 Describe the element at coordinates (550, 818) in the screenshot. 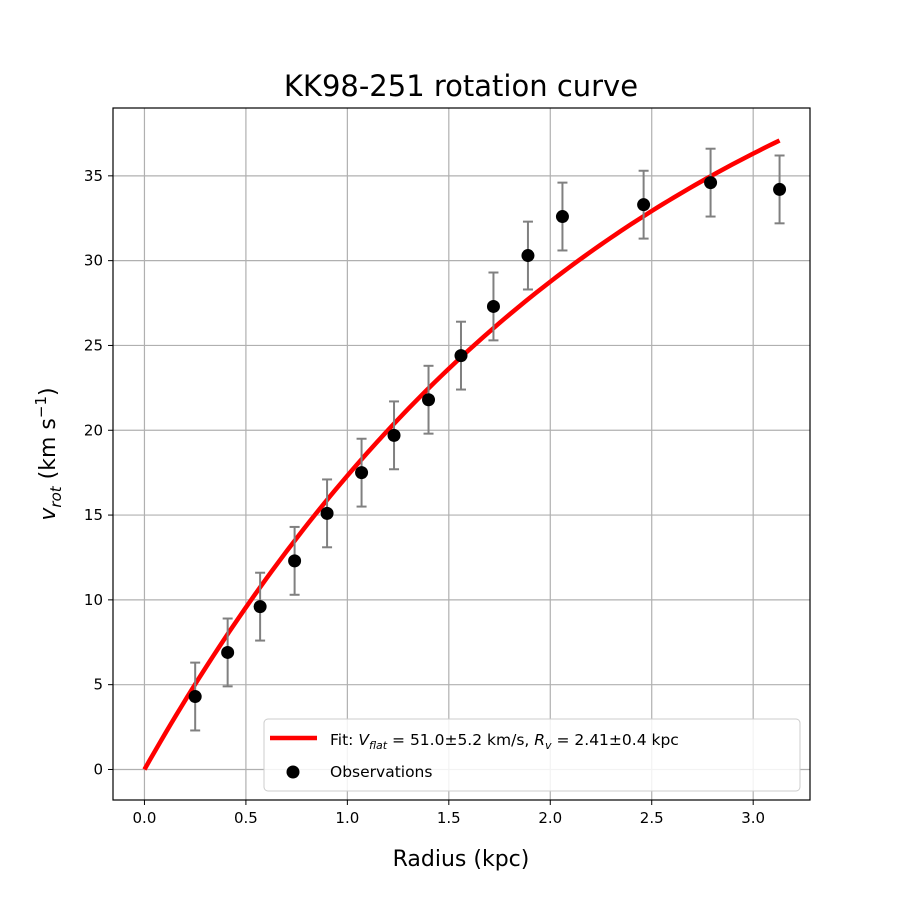

I see `x-tick-label: 2.0` at that location.